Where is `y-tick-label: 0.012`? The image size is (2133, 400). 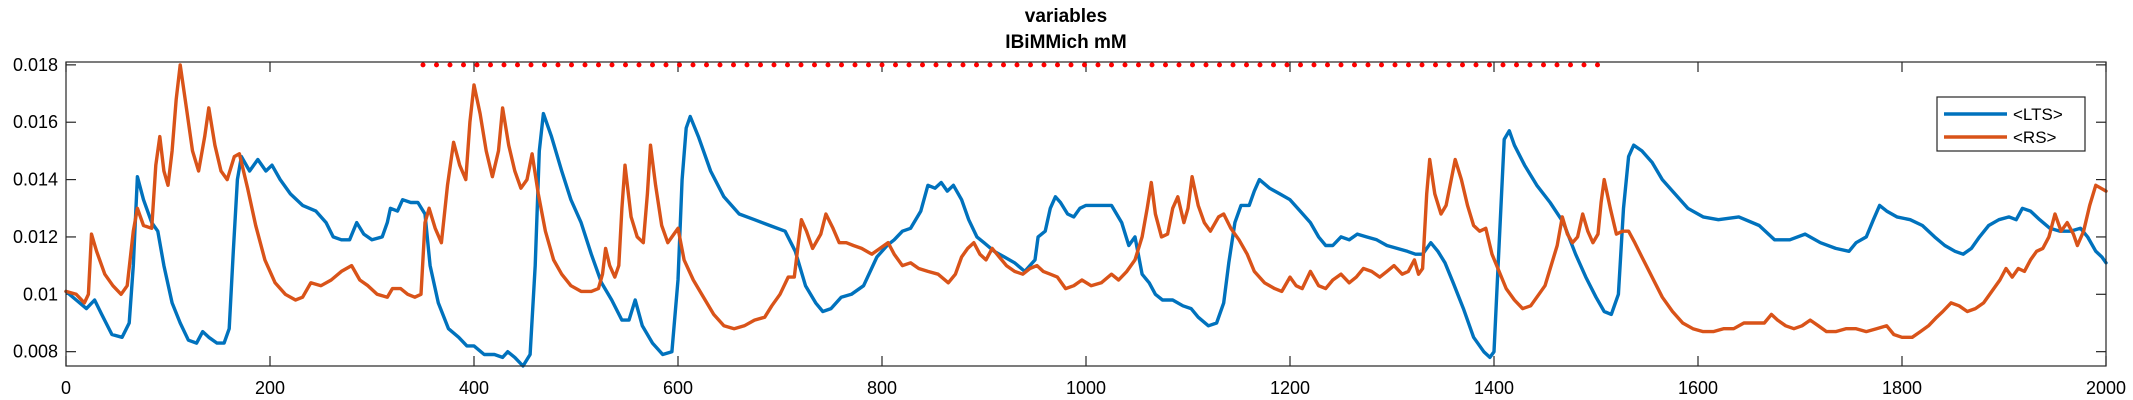 y-tick-label: 0.012 is located at coordinates (35, 237).